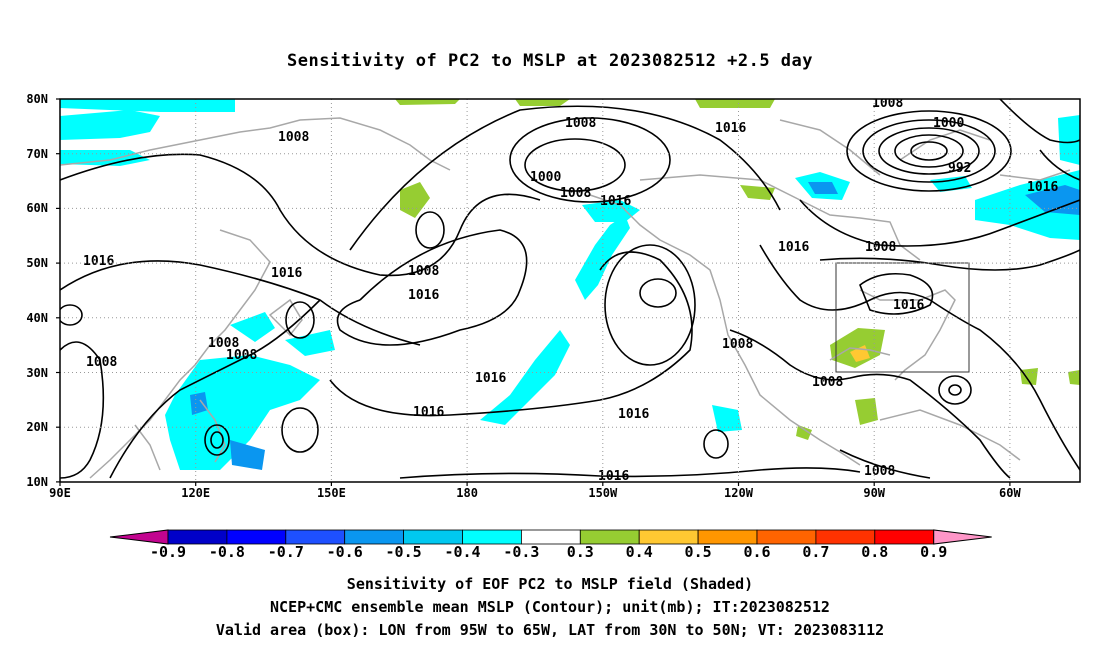 The image size is (1100, 650). I want to click on lon-tick-label: 90W, so click(874, 493).